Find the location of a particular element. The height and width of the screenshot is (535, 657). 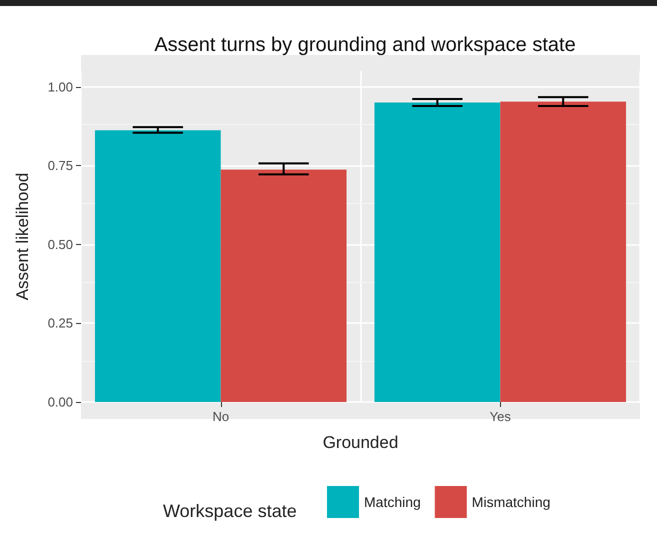

x-tick-label: Yes is located at coordinates (501, 416).